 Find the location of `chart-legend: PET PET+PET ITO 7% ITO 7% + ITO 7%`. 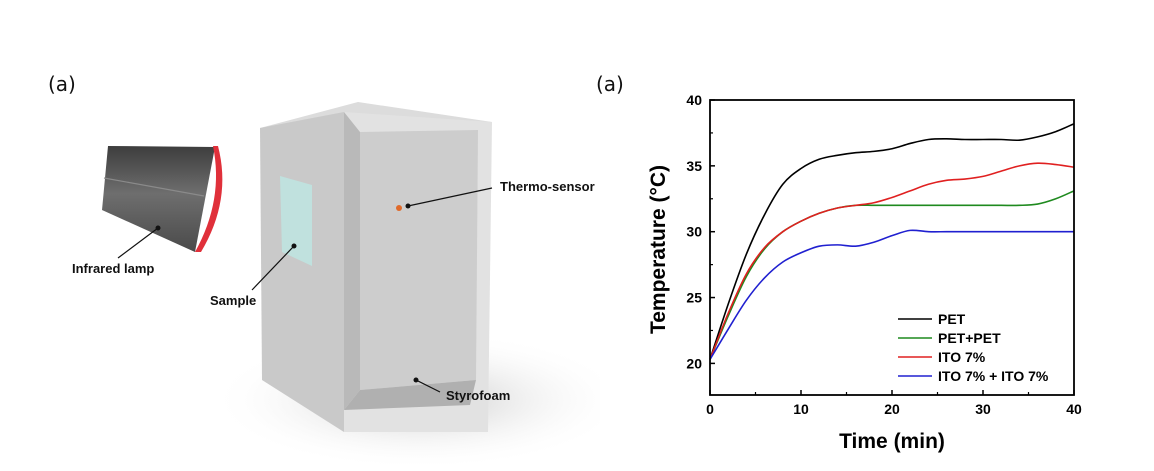

chart-legend: PET PET+PET ITO 7% ITO 7% + ITO 7% is located at coordinates (973, 347).